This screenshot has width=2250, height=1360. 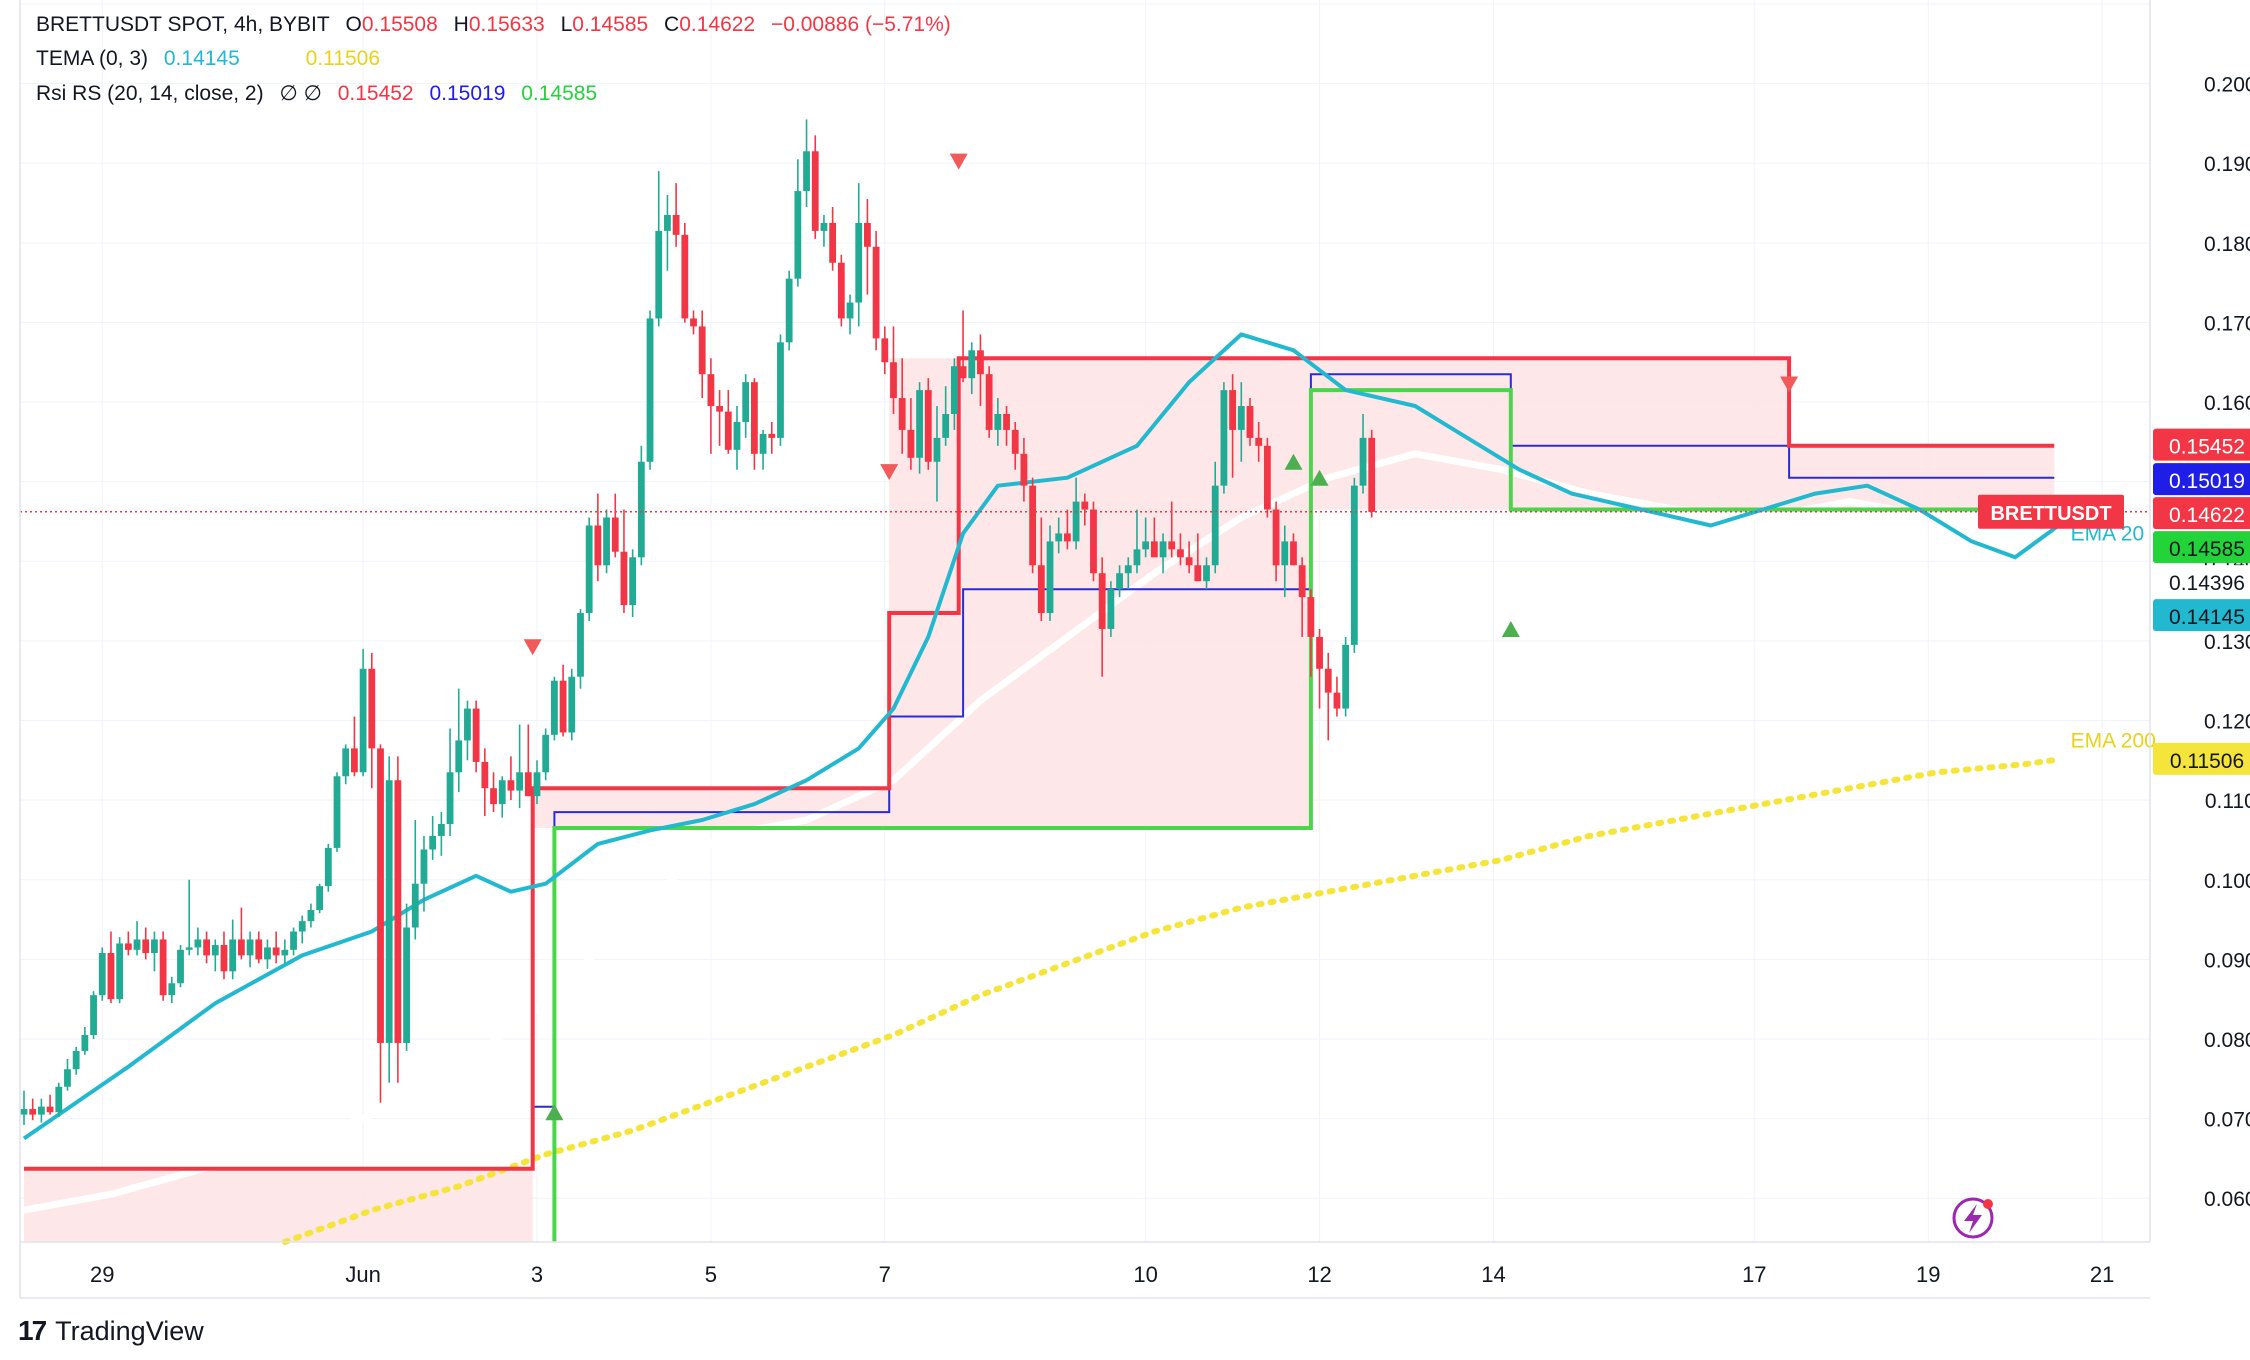 I want to click on x-tick-label: 19, so click(x=1928, y=1274).